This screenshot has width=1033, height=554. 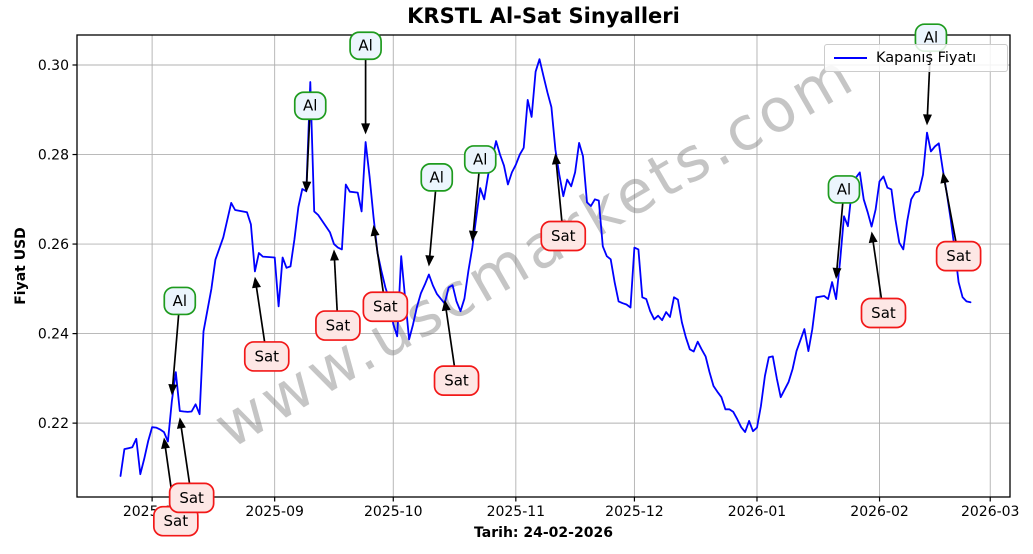 What do you see at coordinates (274, 512) in the screenshot?
I see `x-axis-tick-label: 2025-09` at bounding box center [274, 512].